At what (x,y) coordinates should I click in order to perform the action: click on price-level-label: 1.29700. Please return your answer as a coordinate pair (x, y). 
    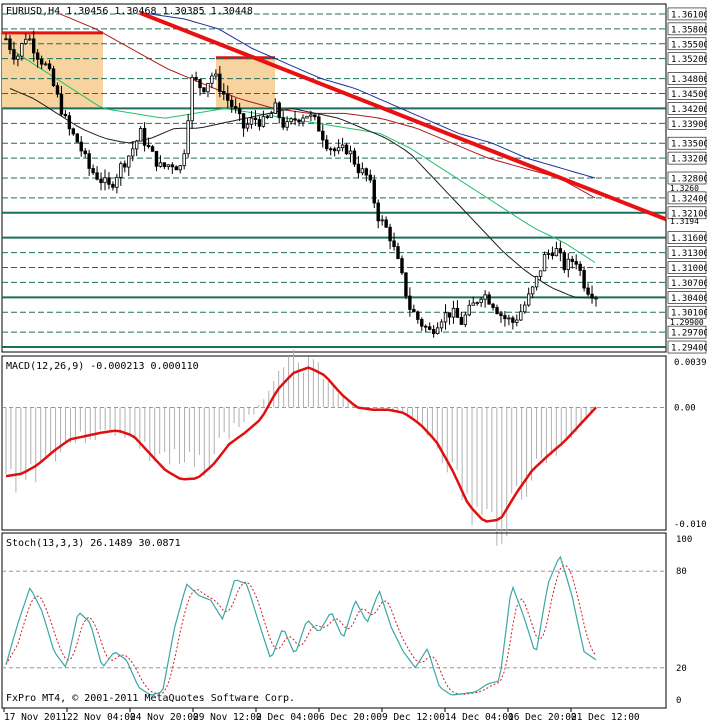
    Looking at the image, I should click on (689, 334).